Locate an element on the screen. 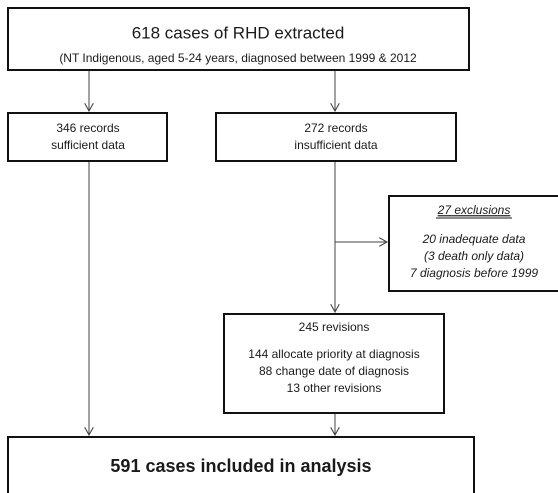 The image size is (558, 493). box-text: (3 death only data) is located at coordinates (474, 256).